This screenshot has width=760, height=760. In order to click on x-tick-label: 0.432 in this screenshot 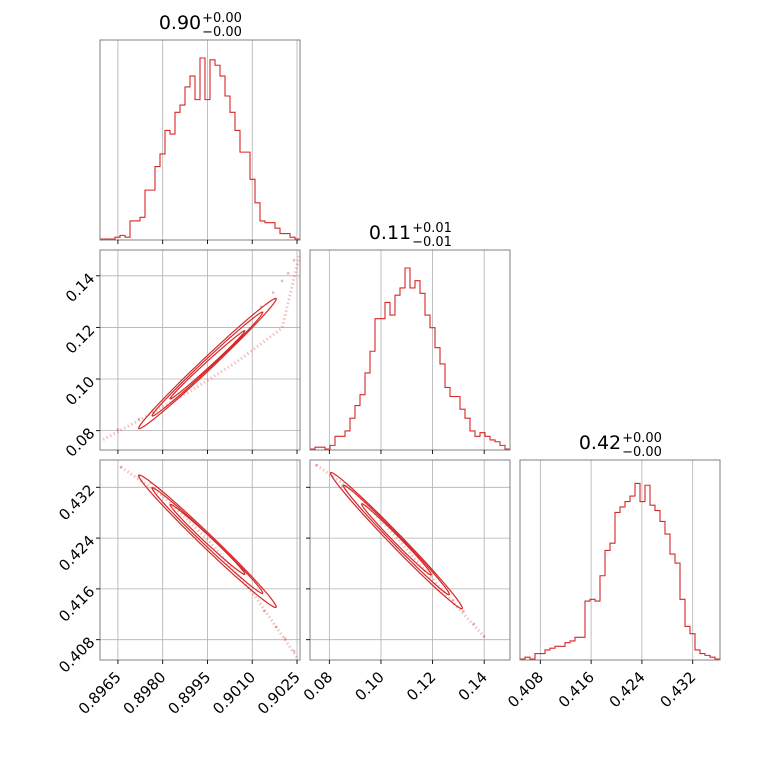, I will do `click(677, 689)`.